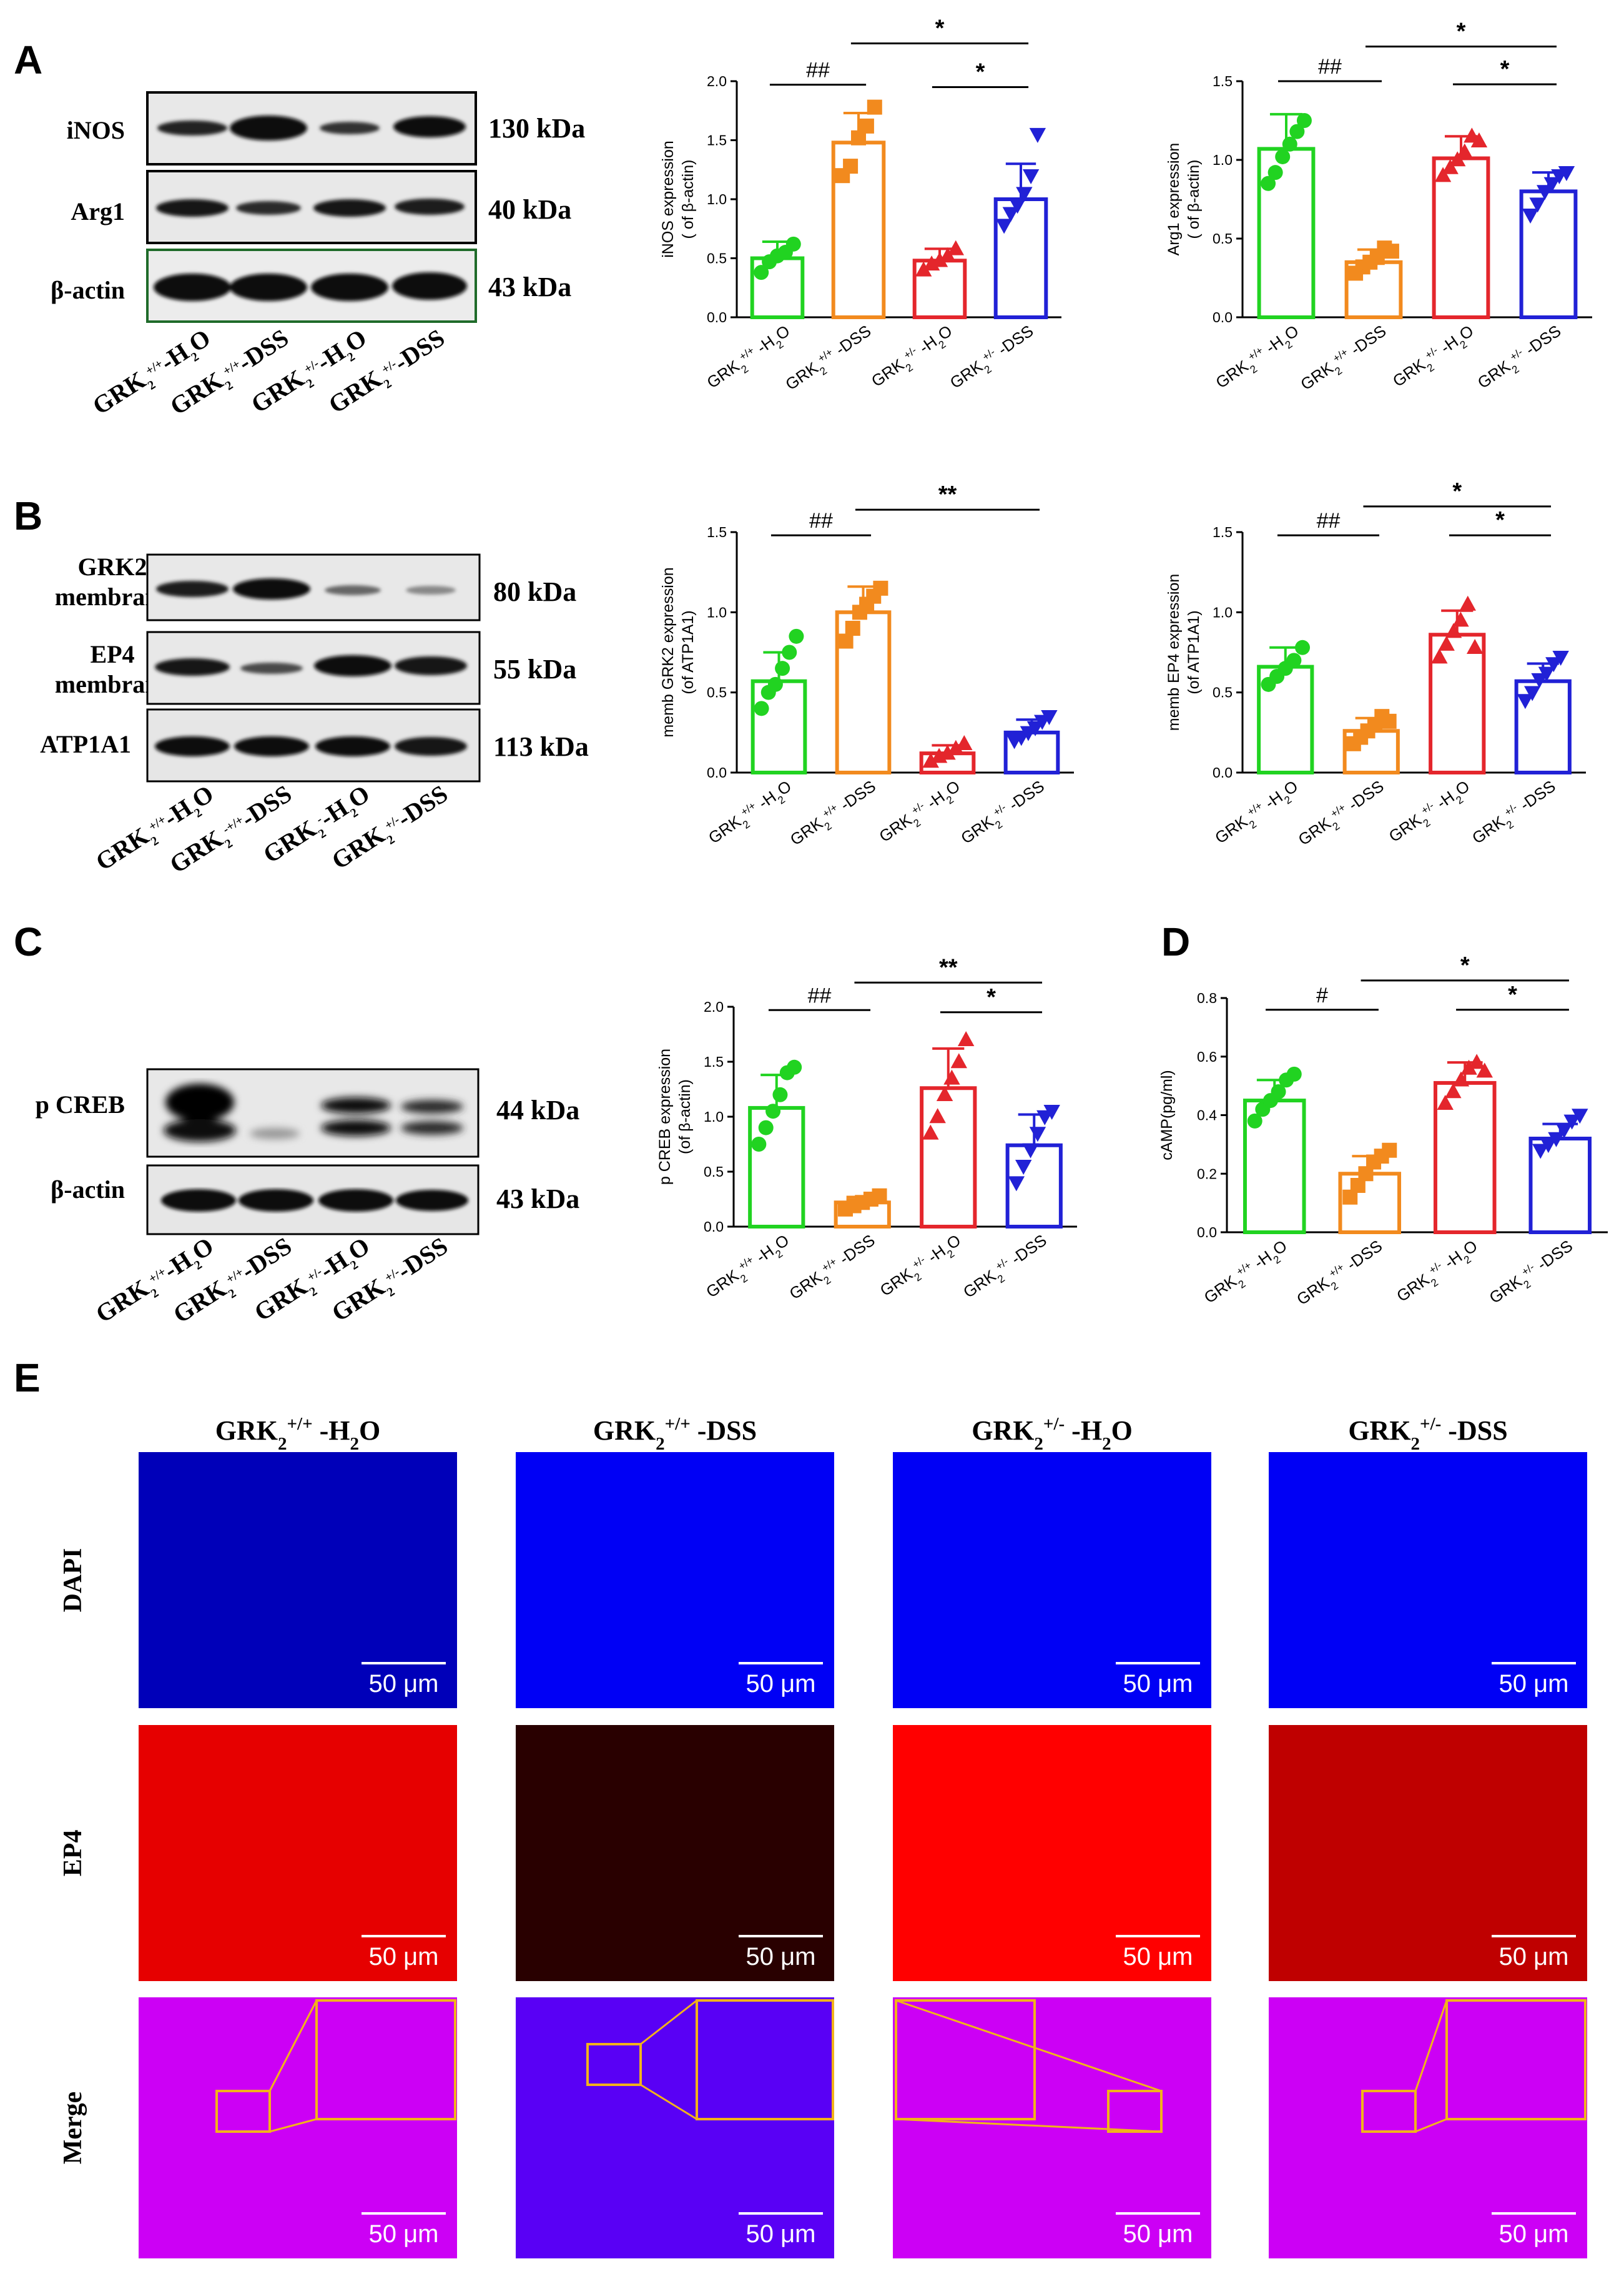  I want to click on immuno-row-label: EP4, so click(73, 1853).